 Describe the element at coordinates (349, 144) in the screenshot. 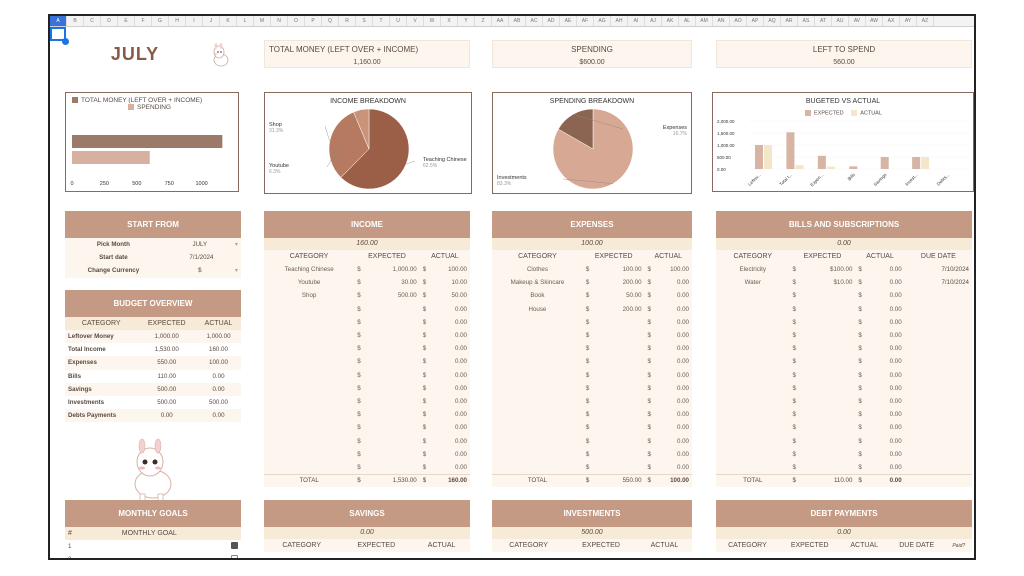

I see `pie-slice` at that location.